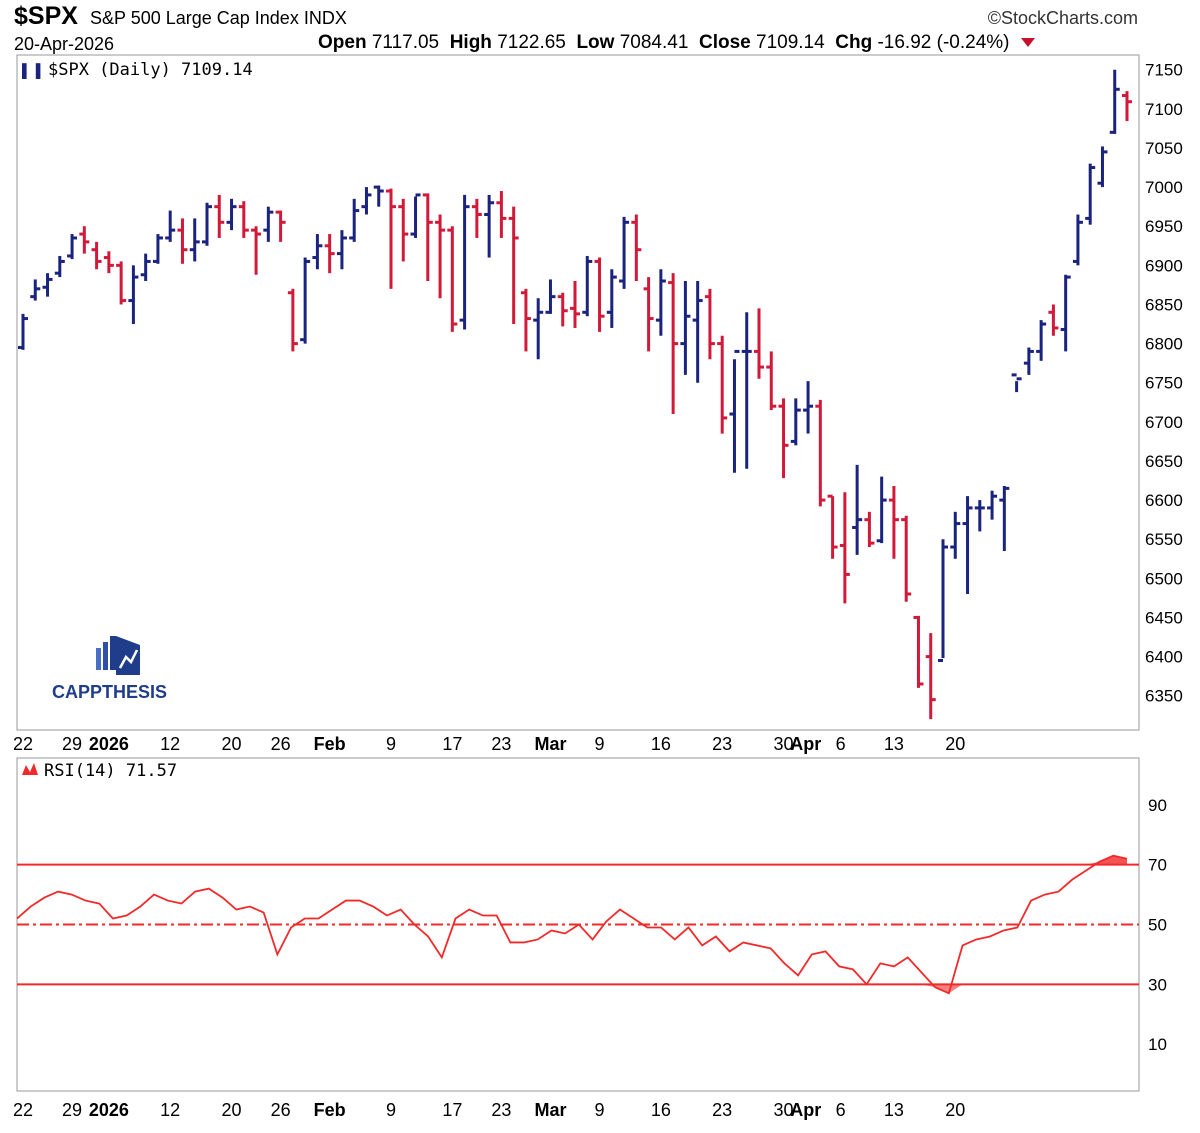 The height and width of the screenshot is (1133, 1200). I want to click on price-y-tick-label: 7000, so click(1164, 187).